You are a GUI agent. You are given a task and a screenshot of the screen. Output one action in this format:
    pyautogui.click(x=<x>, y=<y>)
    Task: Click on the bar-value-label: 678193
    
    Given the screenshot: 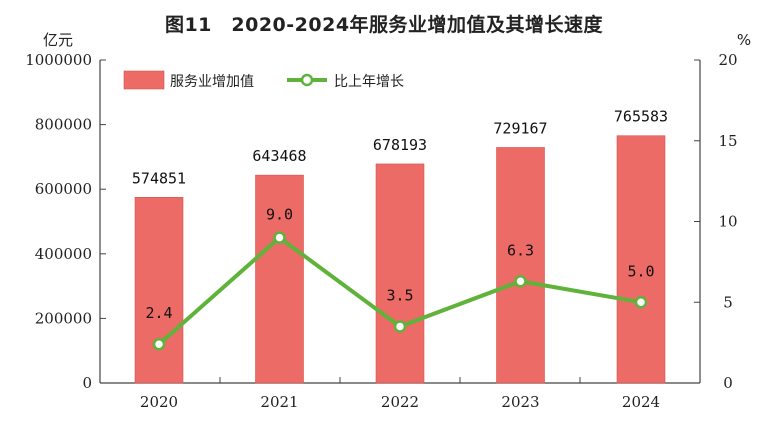 What is the action you would take?
    pyautogui.click(x=400, y=145)
    